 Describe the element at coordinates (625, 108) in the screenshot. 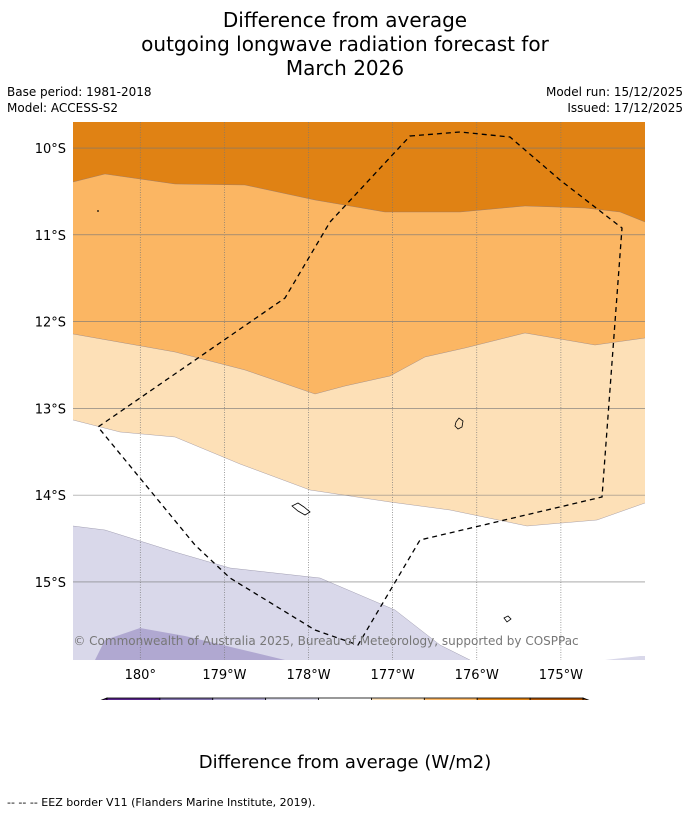

I see `issued-date: Issued: 17/12/2025` at that location.